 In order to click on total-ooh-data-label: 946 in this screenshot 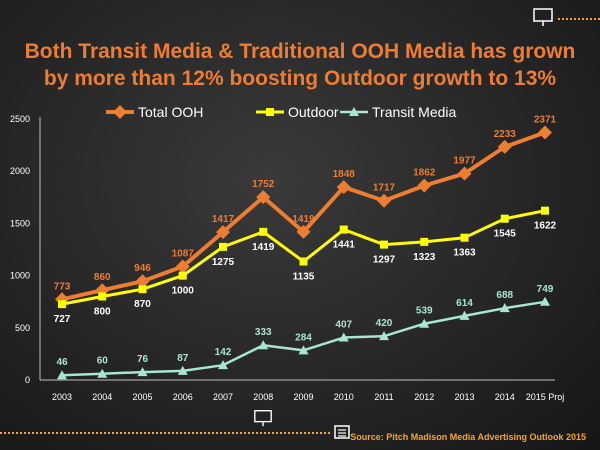, I will do `click(142, 268)`.